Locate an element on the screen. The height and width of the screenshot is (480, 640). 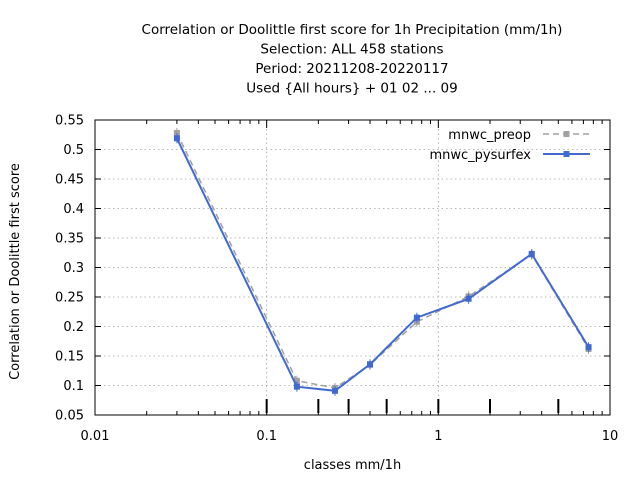
y-tick-label: 0.55 is located at coordinates (69, 121).